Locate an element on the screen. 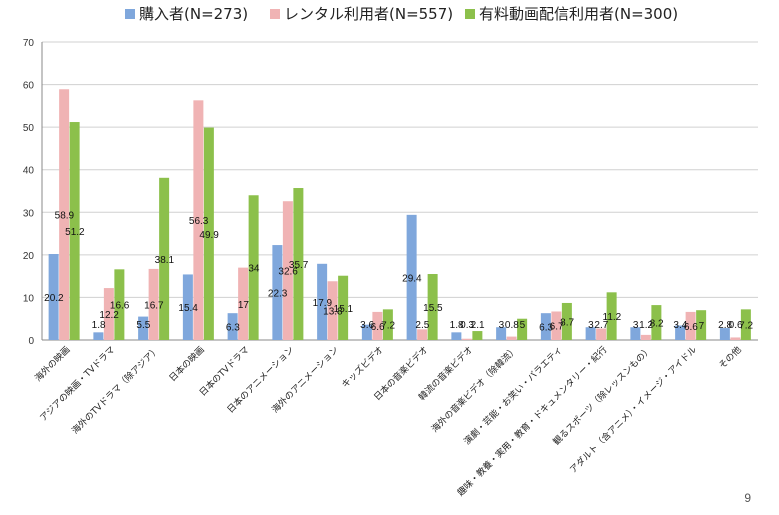 The image size is (779, 515). data-label-2-5: 17 is located at coordinates (244, 305).